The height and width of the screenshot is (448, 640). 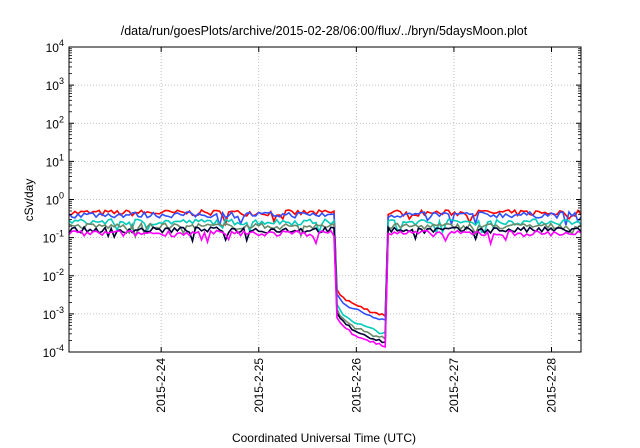 What do you see at coordinates (259, 385) in the screenshot?
I see `x-tick-label: 2015-2-25` at bounding box center [259, 385].